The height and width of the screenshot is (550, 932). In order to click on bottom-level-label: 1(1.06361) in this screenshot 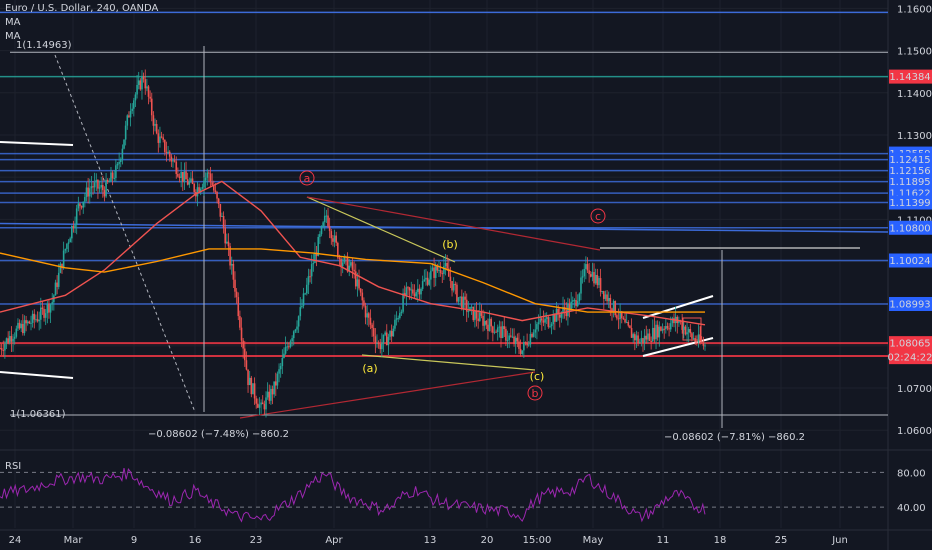, I will do `click(38, 414)`.